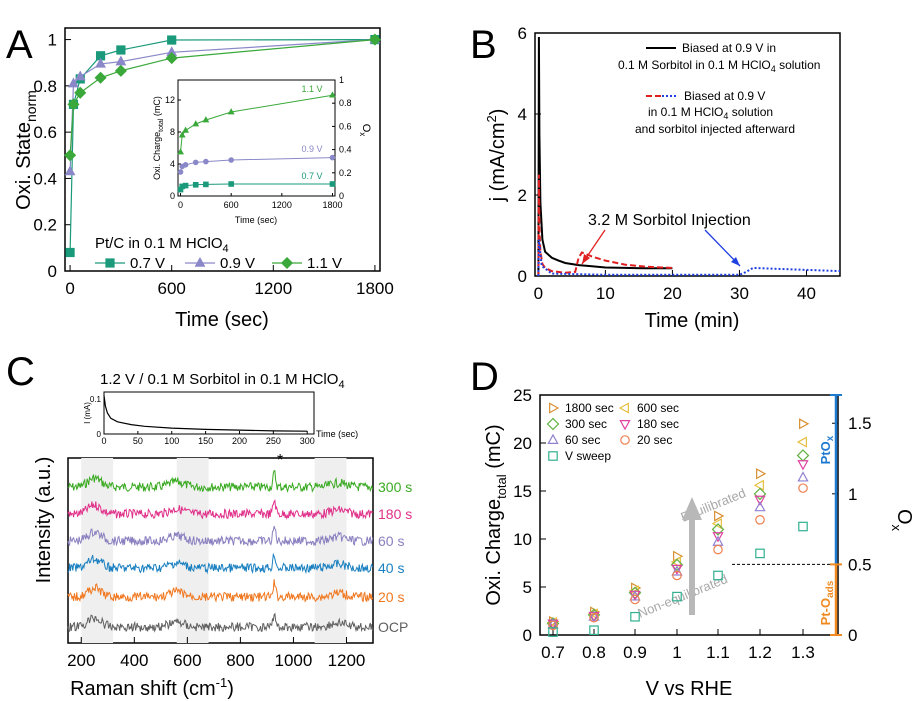 The width and height of the screenshot is (915, 701). What do you see at coordinates (87, 413) in the screenshot?
I see `panel-c-inset-ylabel: I (mA)` at bounding box center [87, 413].